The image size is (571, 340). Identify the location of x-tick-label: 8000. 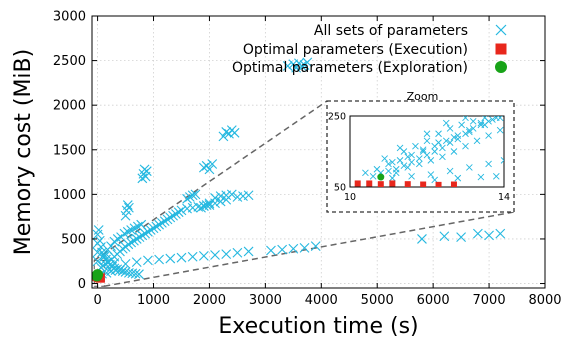
(544, 300).